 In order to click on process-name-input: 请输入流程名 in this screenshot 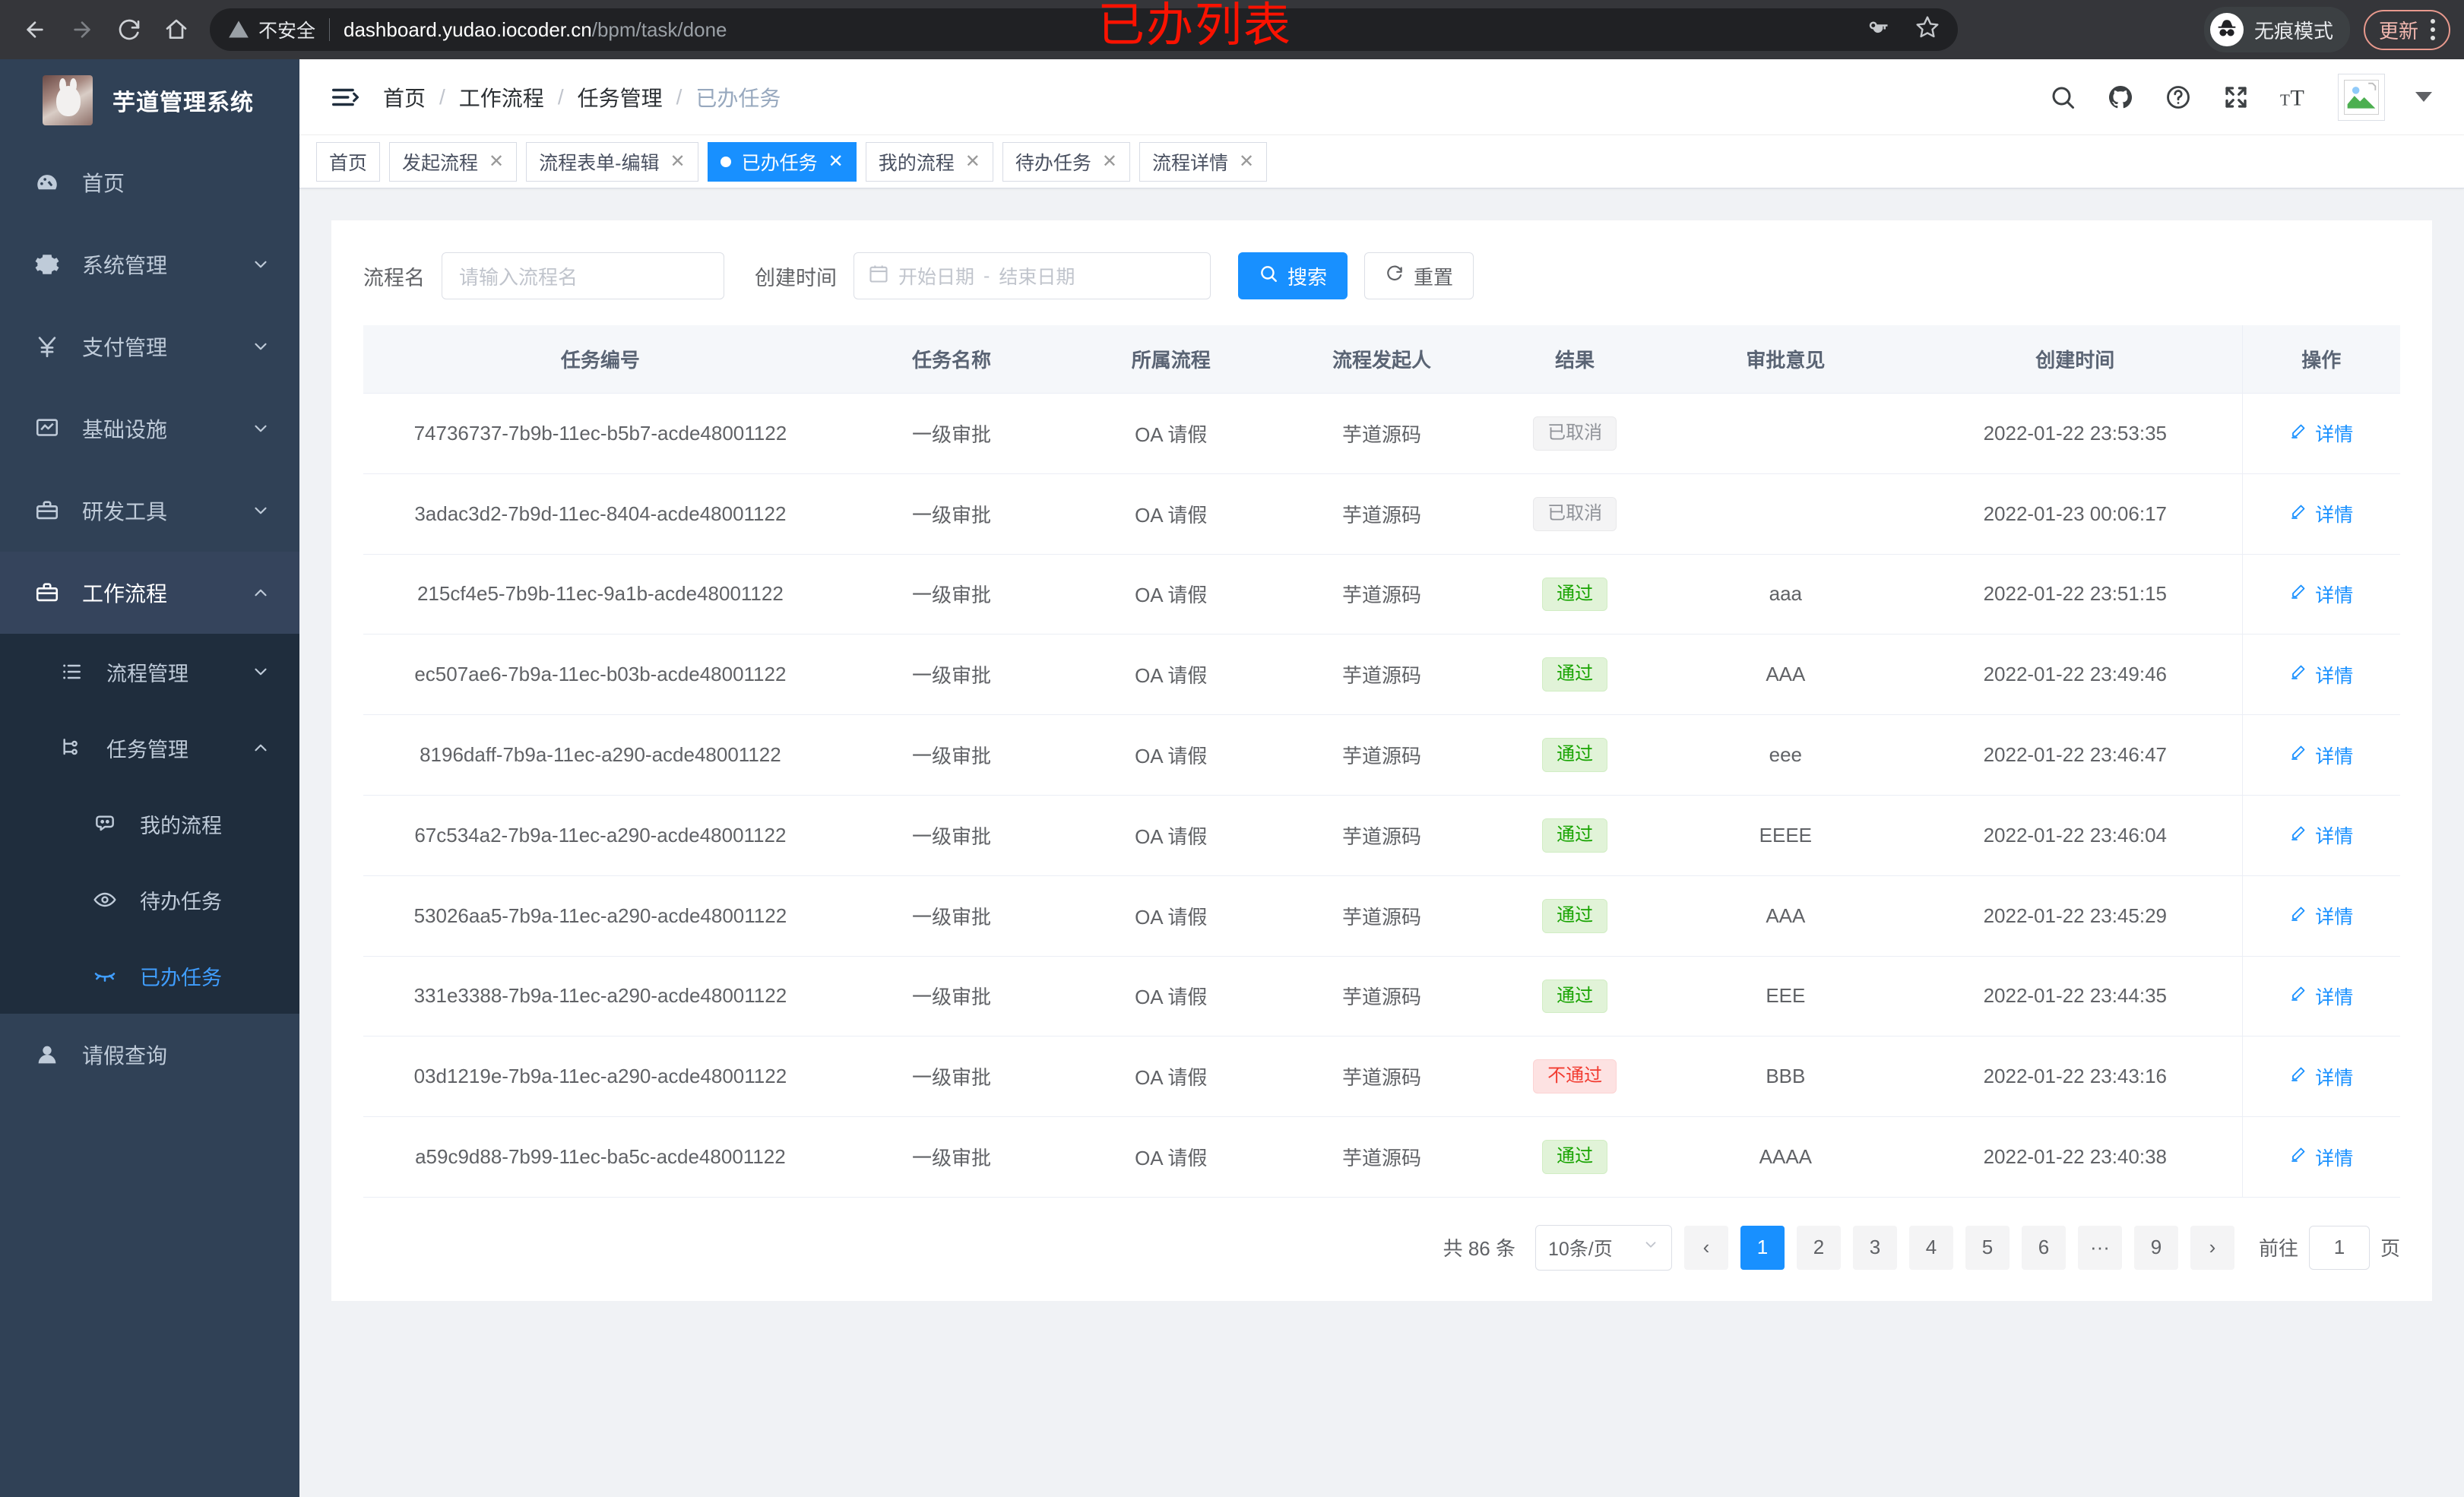, I will do `click(583, 275)`.